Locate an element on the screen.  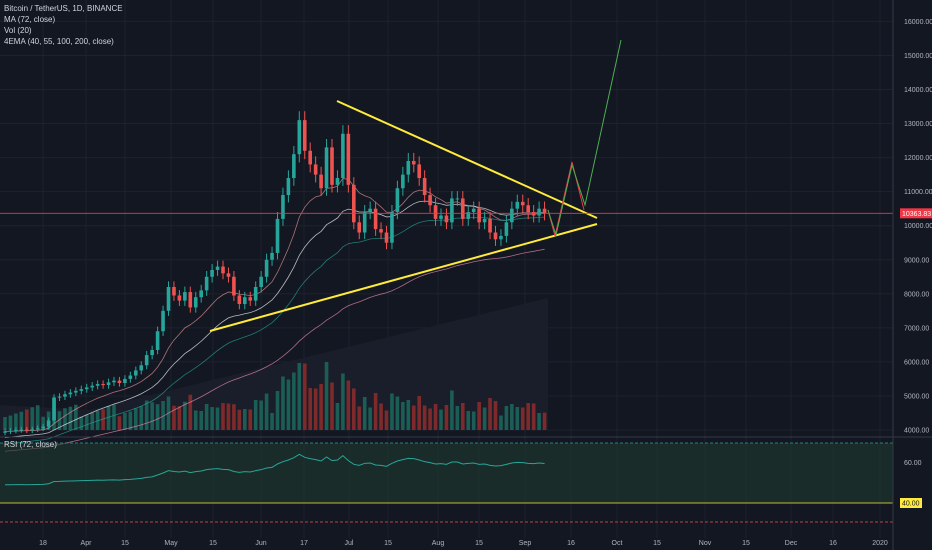
x-tick-label: Jun is located at coordinates (260, 543).